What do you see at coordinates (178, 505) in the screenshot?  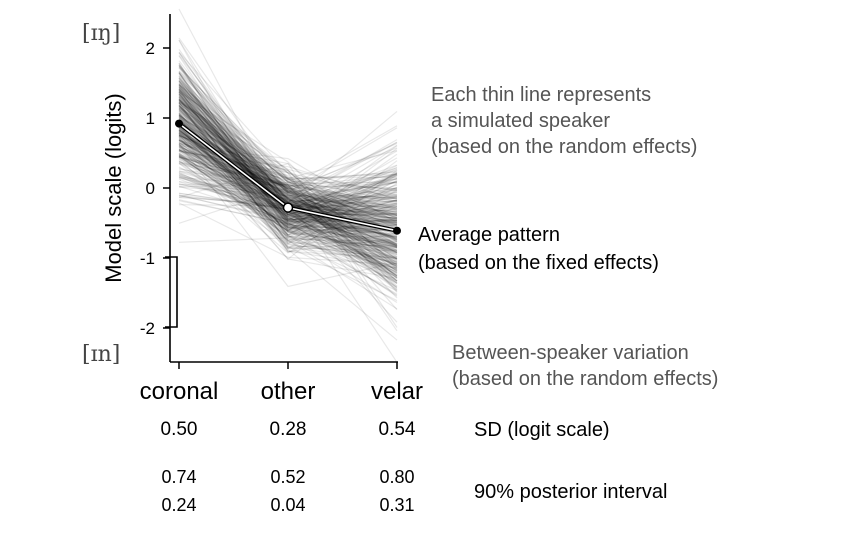 I see `interval-lower-coronal: 0.24` at bounding box center [178, 505].